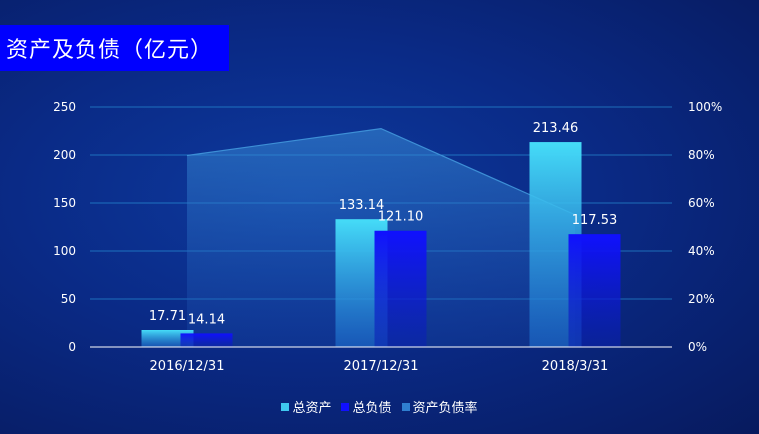  I want to click on chart-legend: 总资产 总负债 资产负债率, so click(379, 406).